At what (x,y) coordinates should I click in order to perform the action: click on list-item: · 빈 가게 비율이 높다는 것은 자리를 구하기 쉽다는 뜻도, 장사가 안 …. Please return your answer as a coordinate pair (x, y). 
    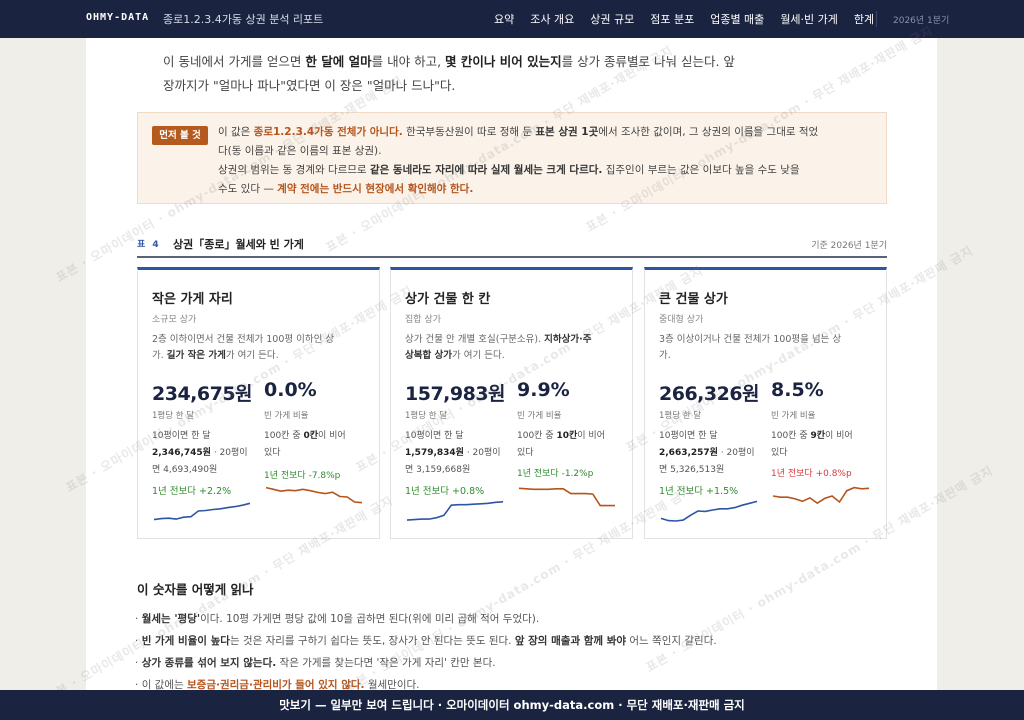
    Looking at the image, I should click on (426, 641).